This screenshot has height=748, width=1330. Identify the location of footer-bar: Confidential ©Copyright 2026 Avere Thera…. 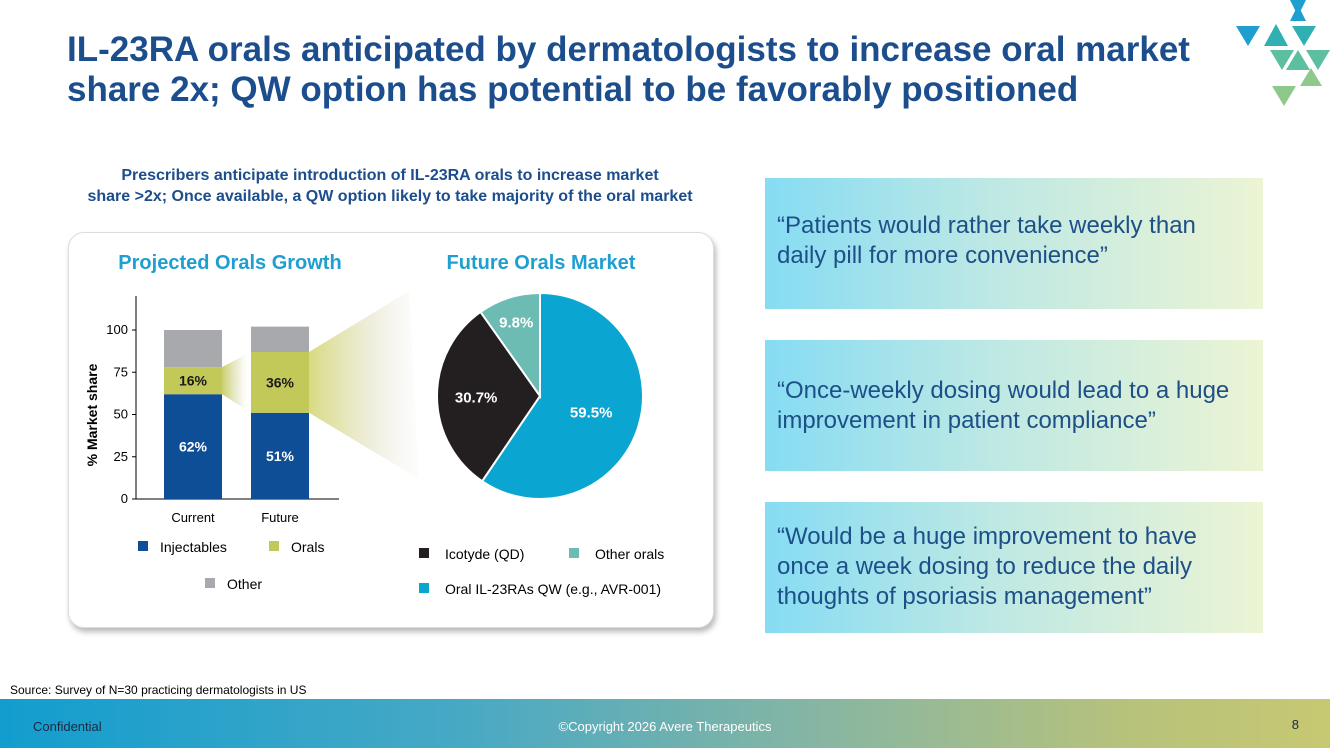
(665, 723).